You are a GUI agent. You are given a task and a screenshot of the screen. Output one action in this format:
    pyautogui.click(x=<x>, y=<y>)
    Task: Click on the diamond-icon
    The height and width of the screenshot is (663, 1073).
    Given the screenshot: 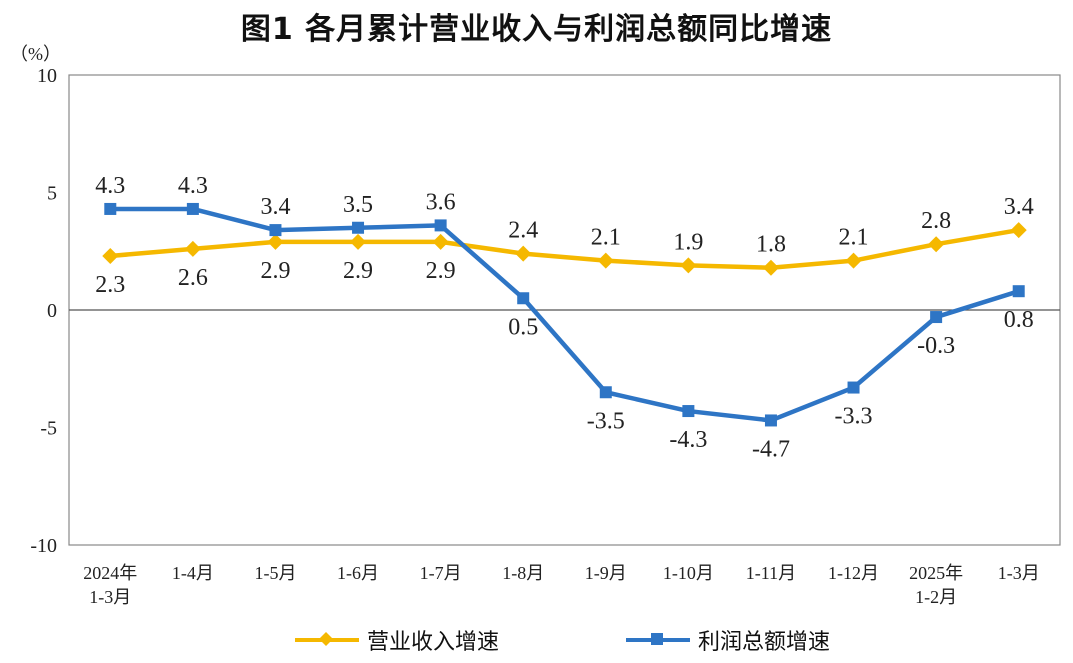 What is the action you would take?
    pyautogui.click(x=326, y=639)
    